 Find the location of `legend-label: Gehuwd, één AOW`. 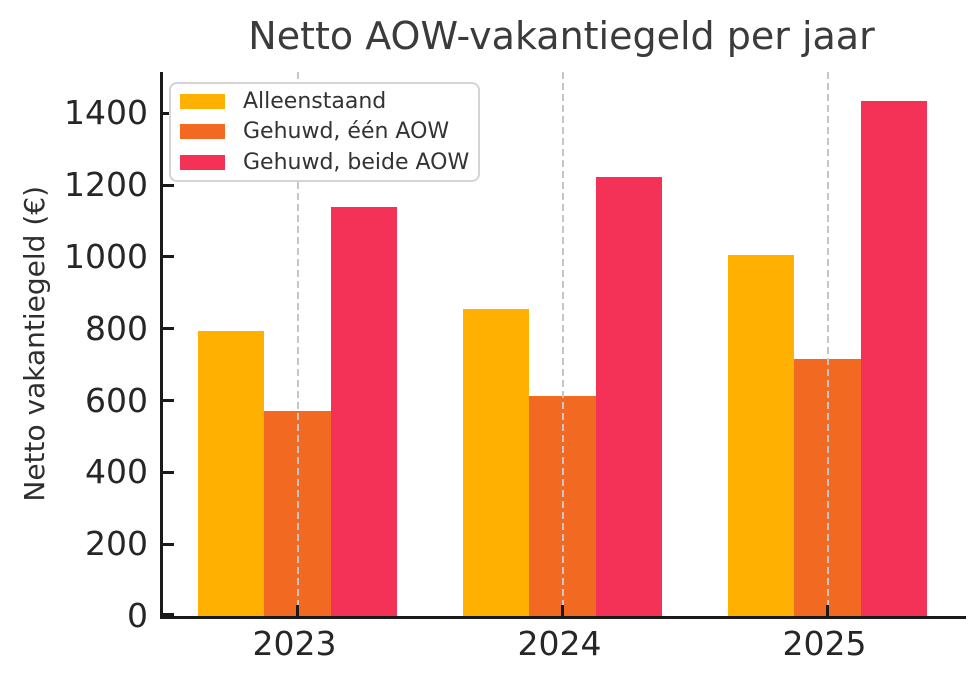

legend-label: Gehuwd, één AOW is located at coordinates (346, 132).